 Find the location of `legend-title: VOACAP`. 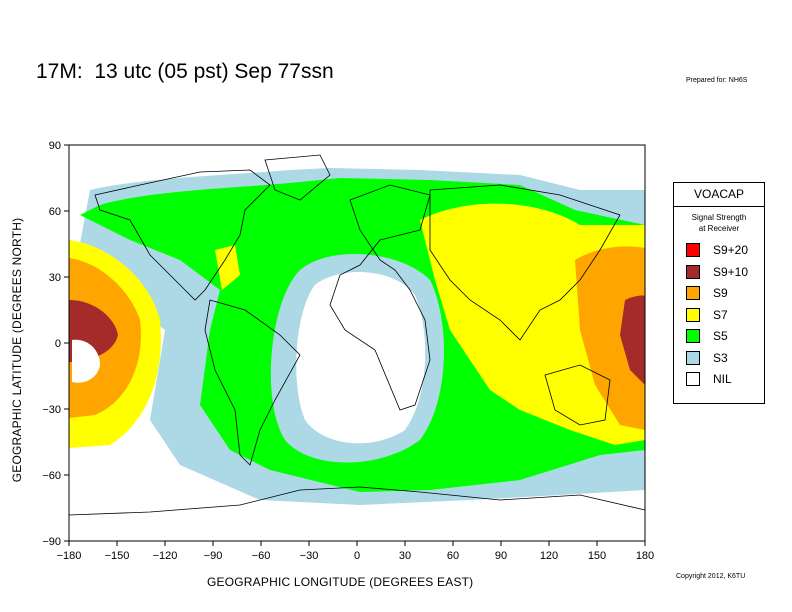

legend-title: VOACAP is located at coordinates (719, 195).